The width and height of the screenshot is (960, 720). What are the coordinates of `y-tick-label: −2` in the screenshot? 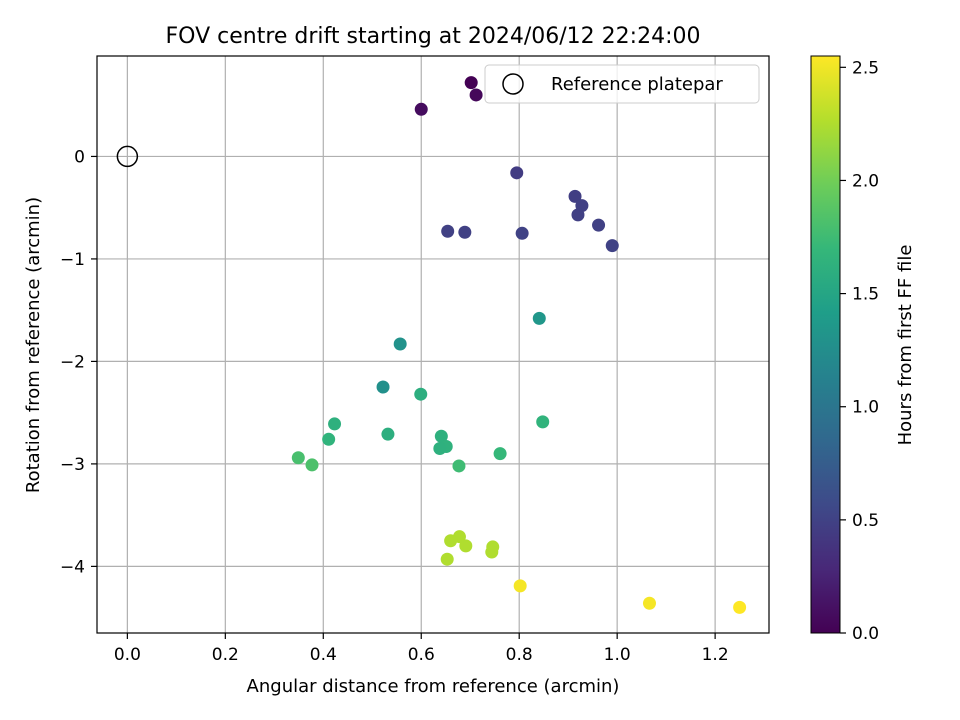 It's located at (72, 362).